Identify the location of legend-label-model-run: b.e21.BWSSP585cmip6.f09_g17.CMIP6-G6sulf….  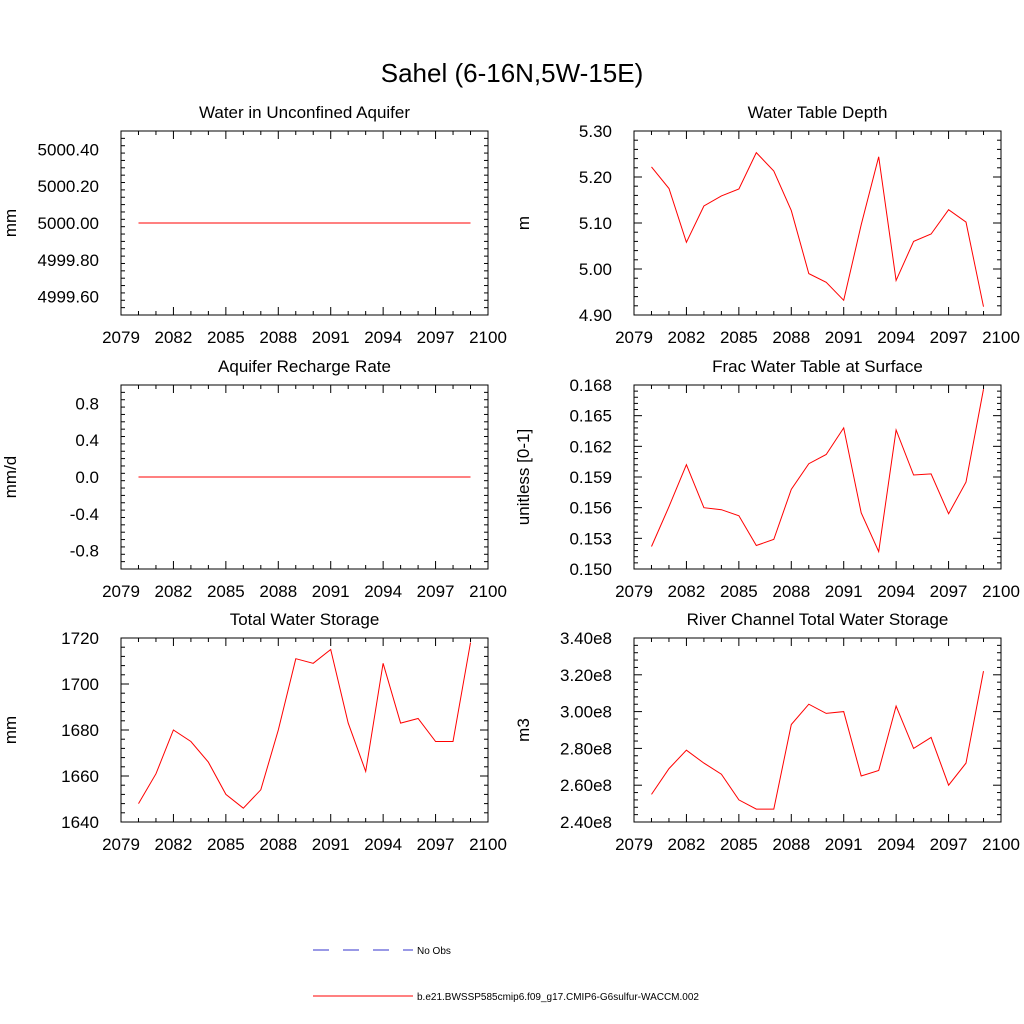
(558, 997).